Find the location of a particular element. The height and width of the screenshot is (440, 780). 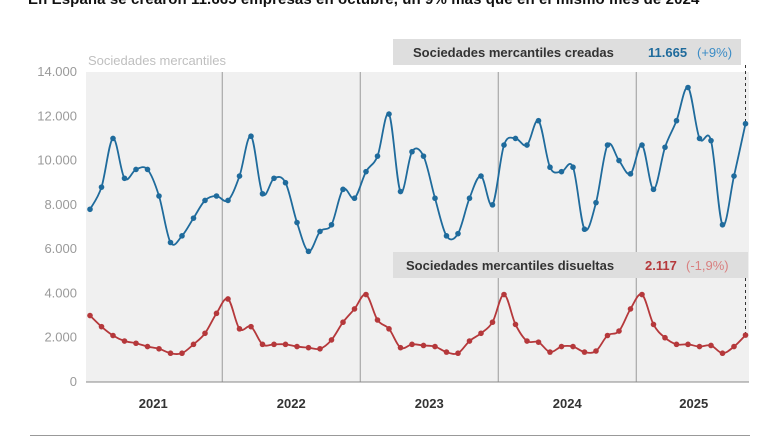

plot-label: Sociedades mercantiles is located at coordinates (157, 60).